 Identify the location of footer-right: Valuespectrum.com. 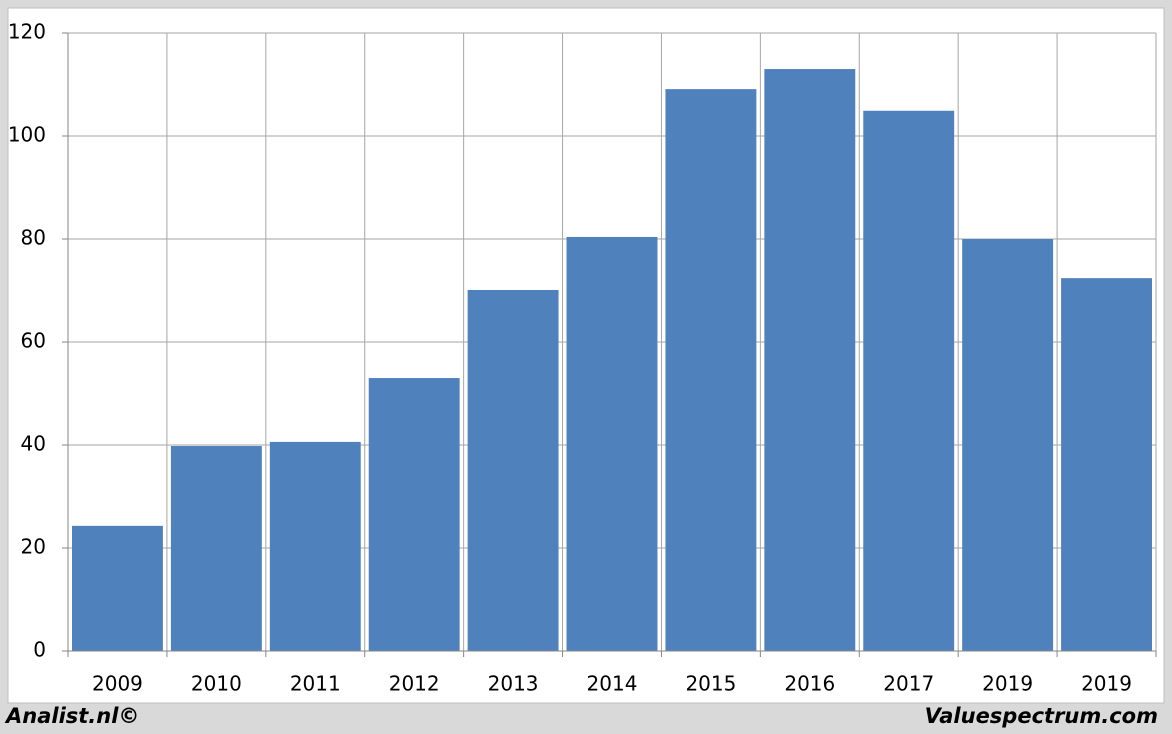
(1041, 716).